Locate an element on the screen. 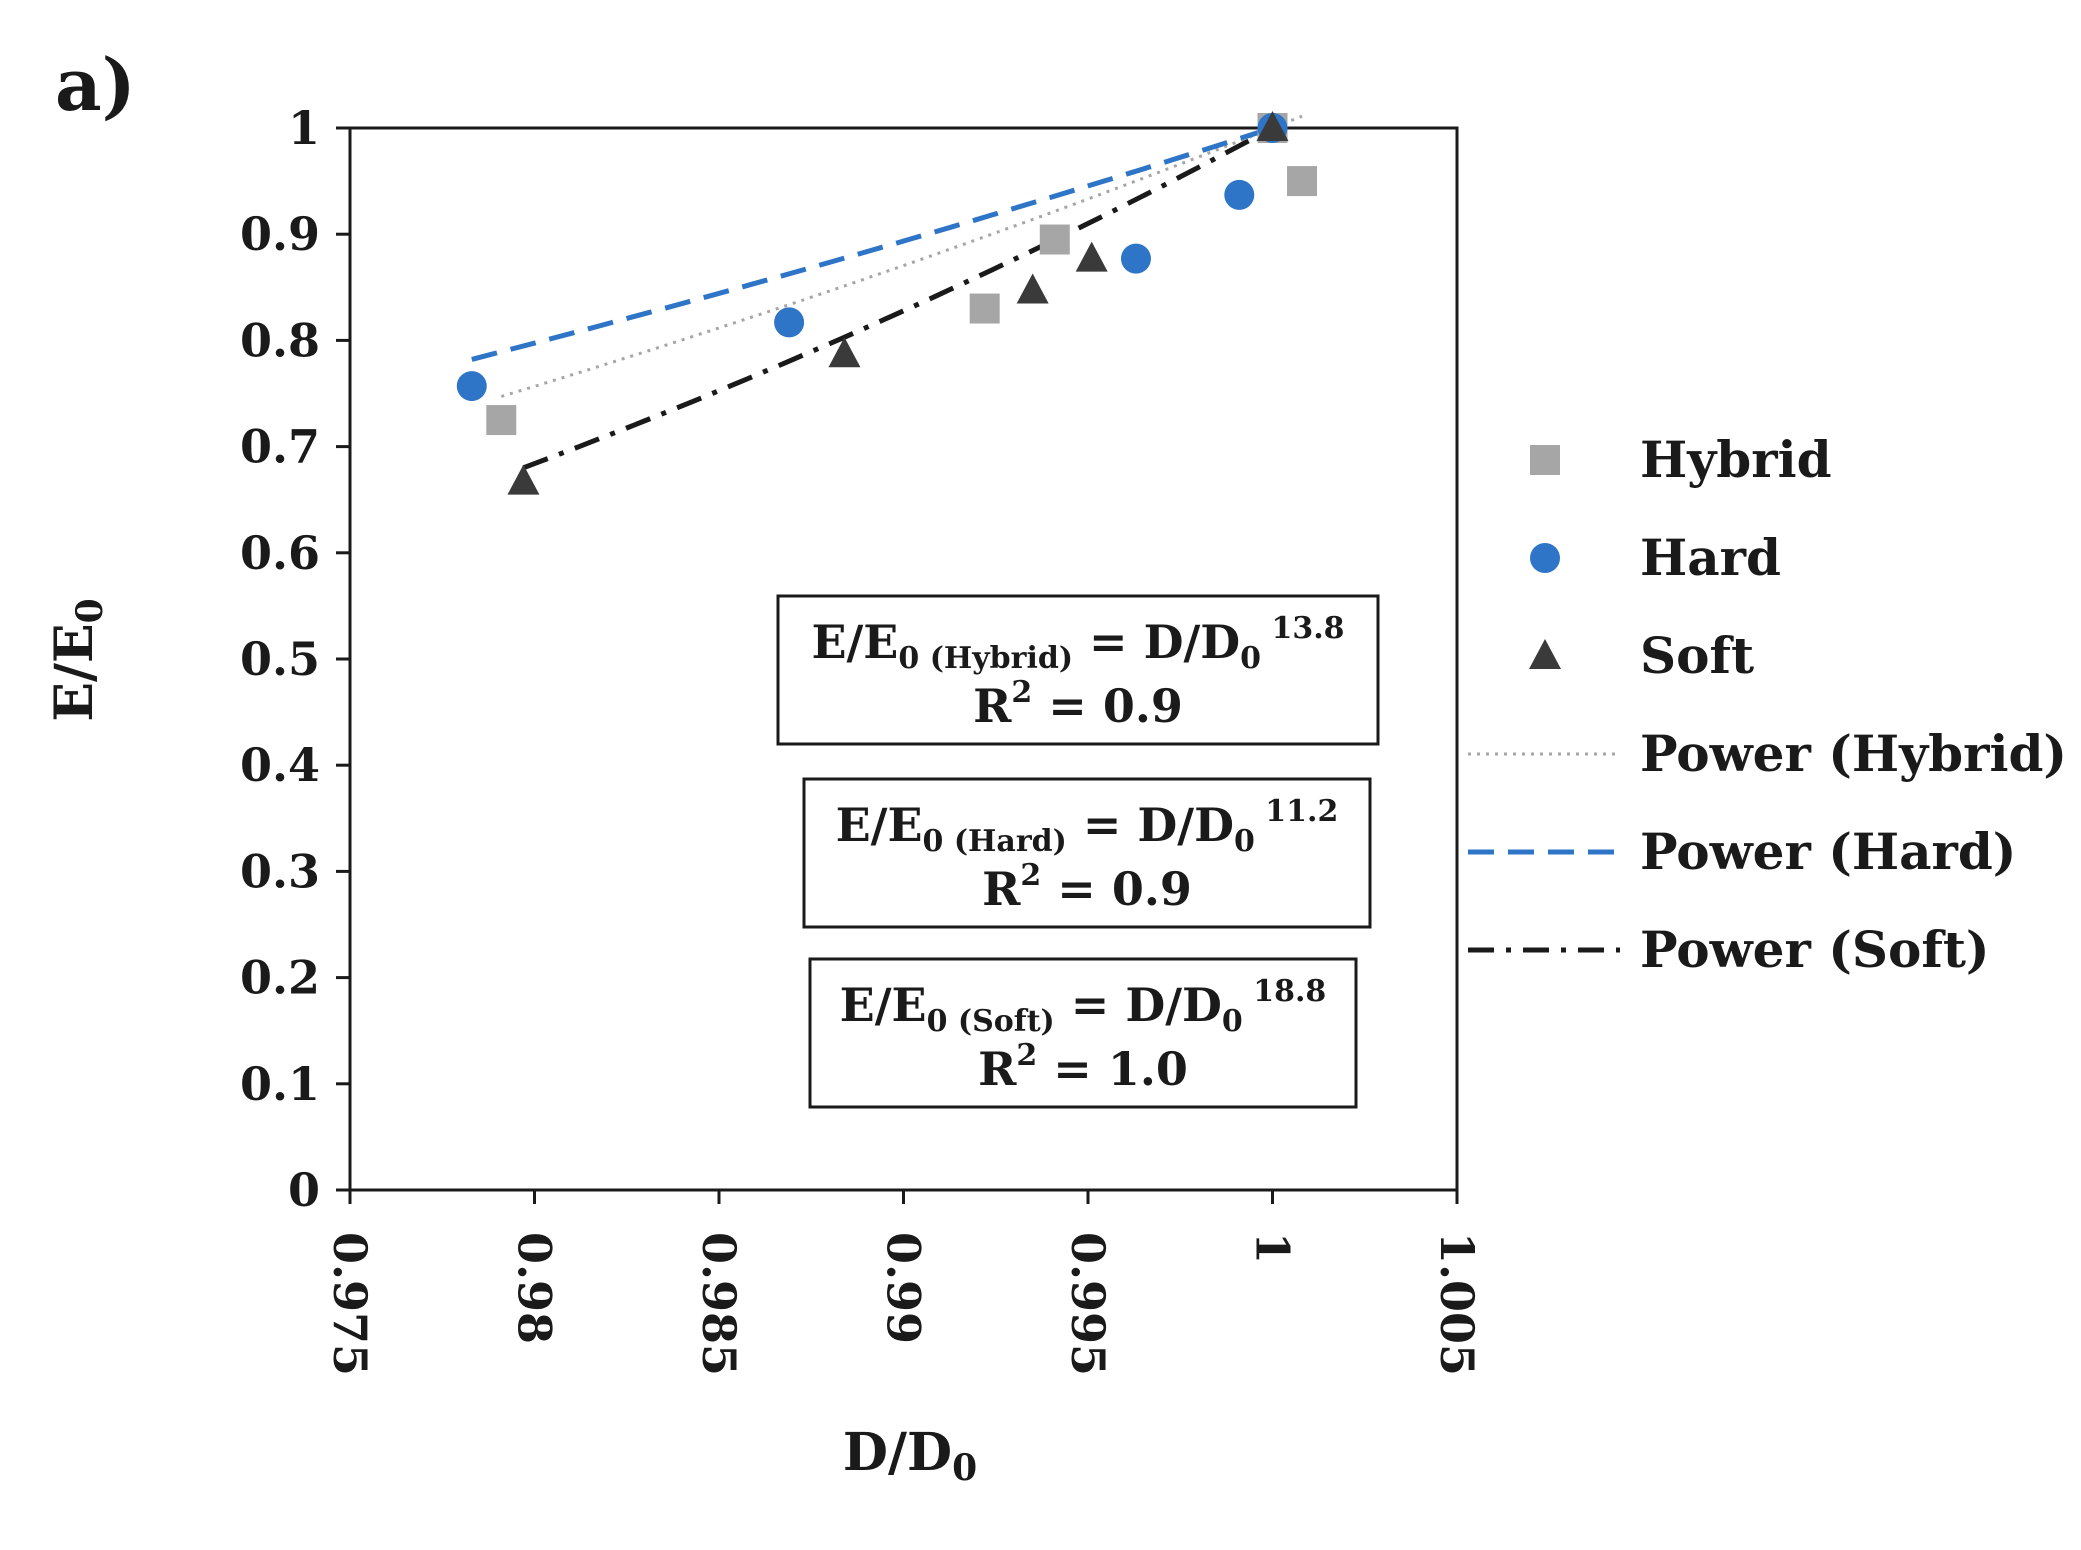 Image resolution: width=2081 pixels, height=1550 pixels. legend-item: Power (Hard) is located at coordinates (1742, 851).